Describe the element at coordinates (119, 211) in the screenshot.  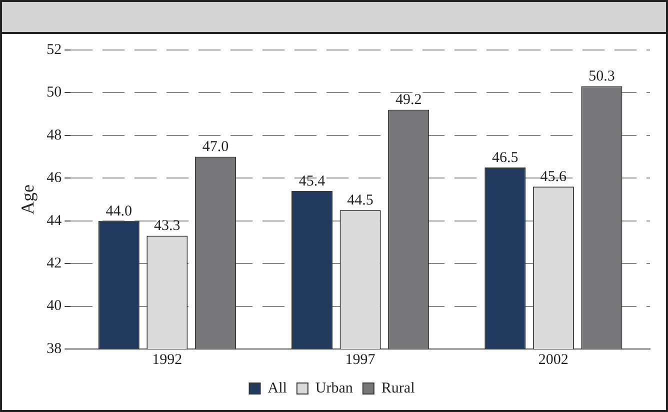
I see `data-label: 44.0` at that location.